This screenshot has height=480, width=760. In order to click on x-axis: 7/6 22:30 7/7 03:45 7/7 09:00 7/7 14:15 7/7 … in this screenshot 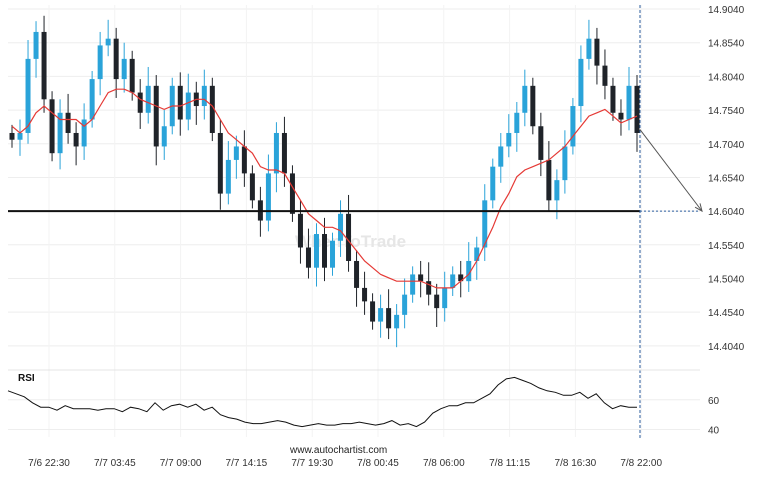, I will do `click(345, 463)`.